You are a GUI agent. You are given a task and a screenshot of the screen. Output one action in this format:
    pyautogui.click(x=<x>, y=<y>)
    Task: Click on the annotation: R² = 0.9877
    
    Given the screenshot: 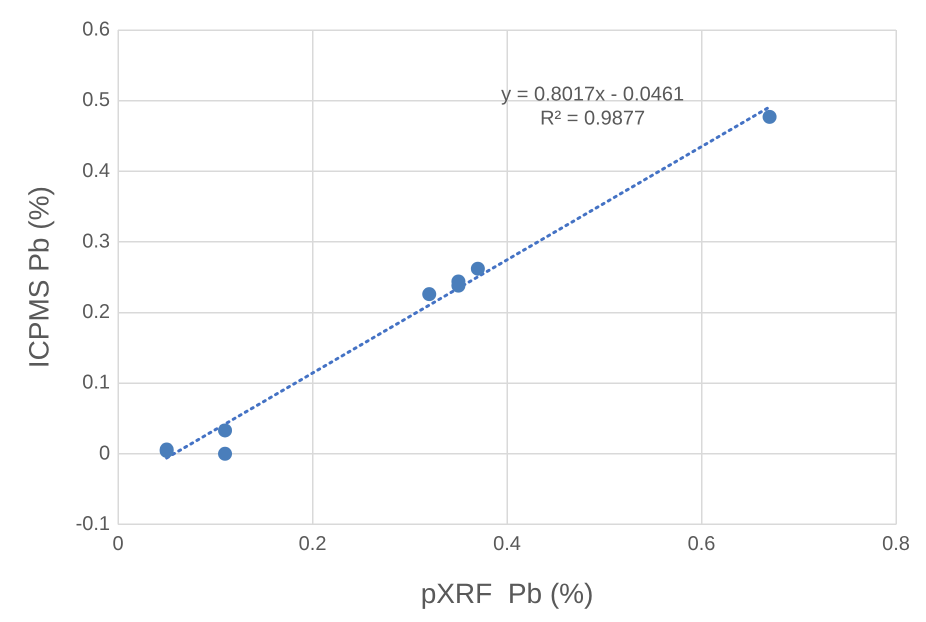 What is the action you would take?
    pyautogui.click(x=593, y=119)
    